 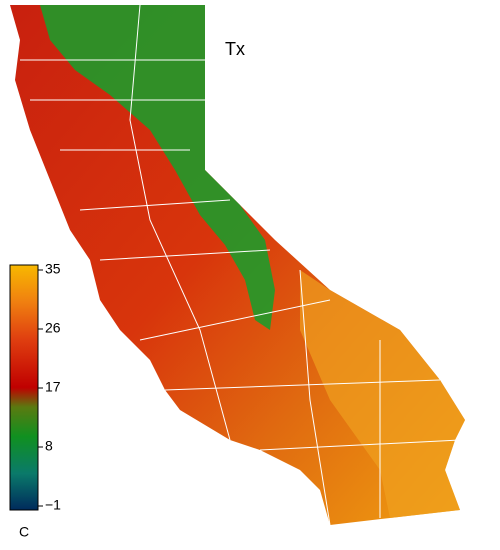 I want to click on colorbar-tick-label: 17, so click(x=53, y=387).